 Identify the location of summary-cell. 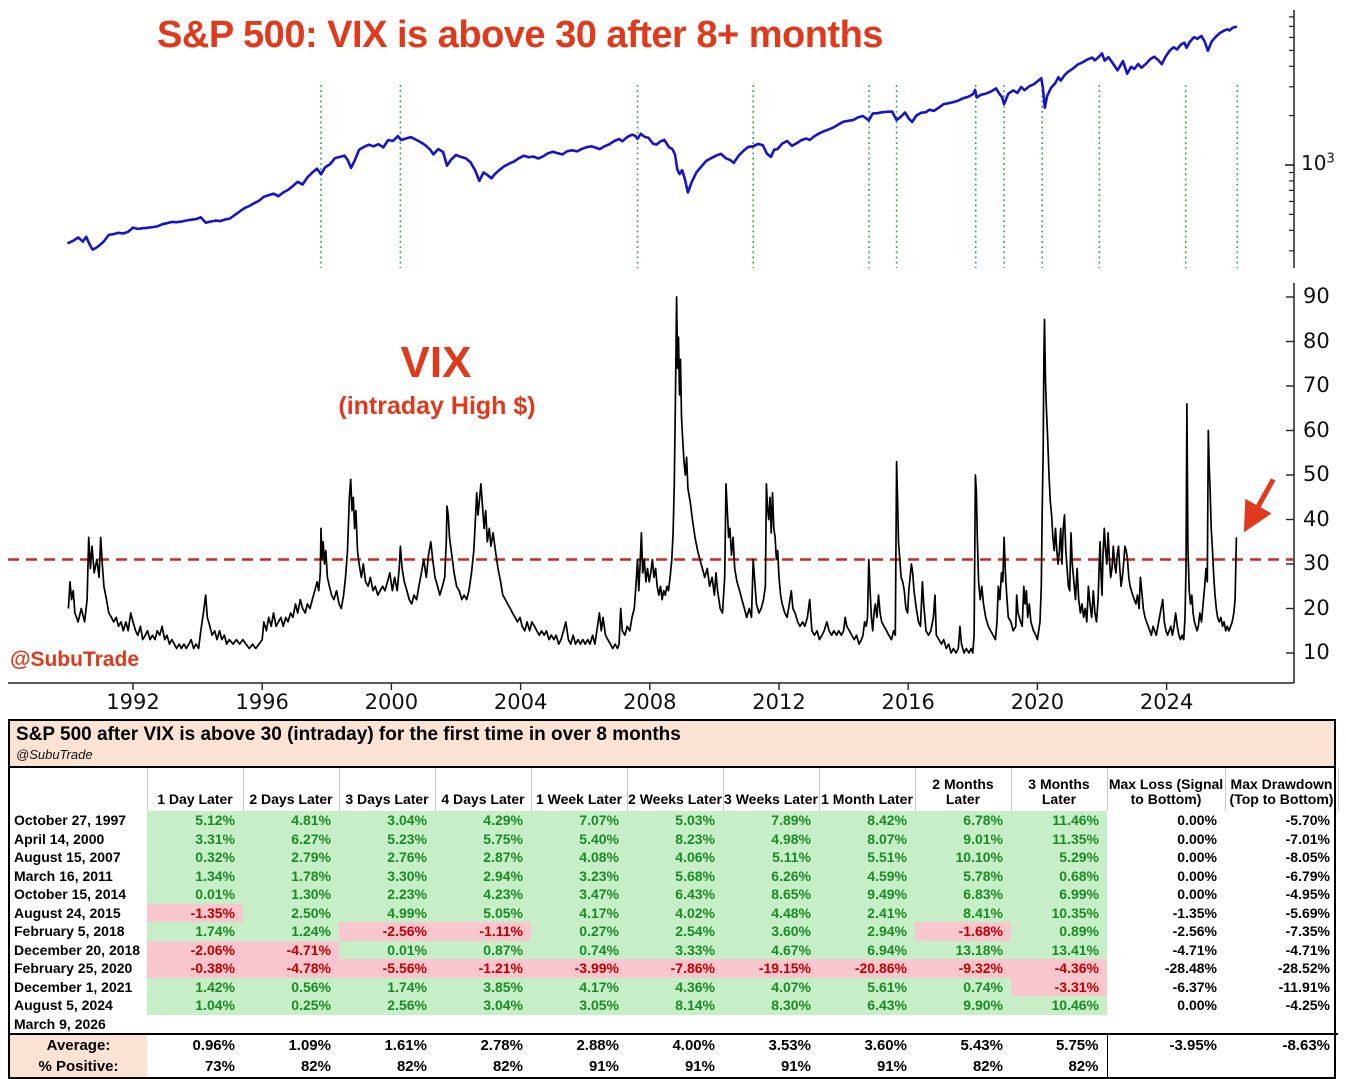
(1165, 1066).